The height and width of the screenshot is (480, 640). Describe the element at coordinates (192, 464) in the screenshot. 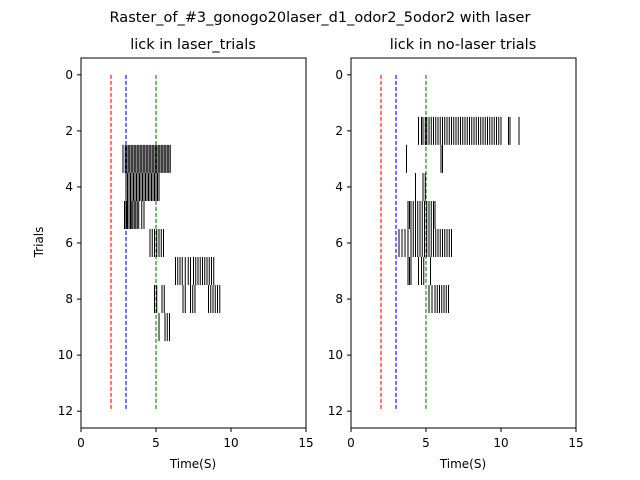

I see `laser-panel-xlabel: Time(S)` at that location.